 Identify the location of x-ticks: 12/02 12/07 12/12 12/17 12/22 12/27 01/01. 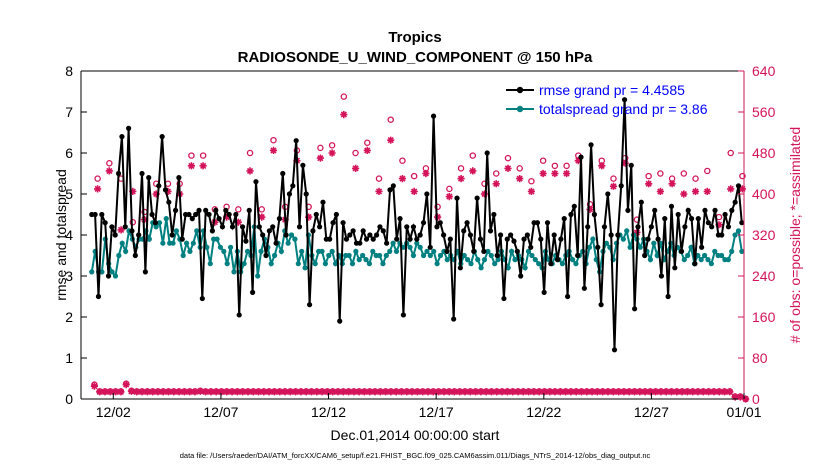
(429, 406).